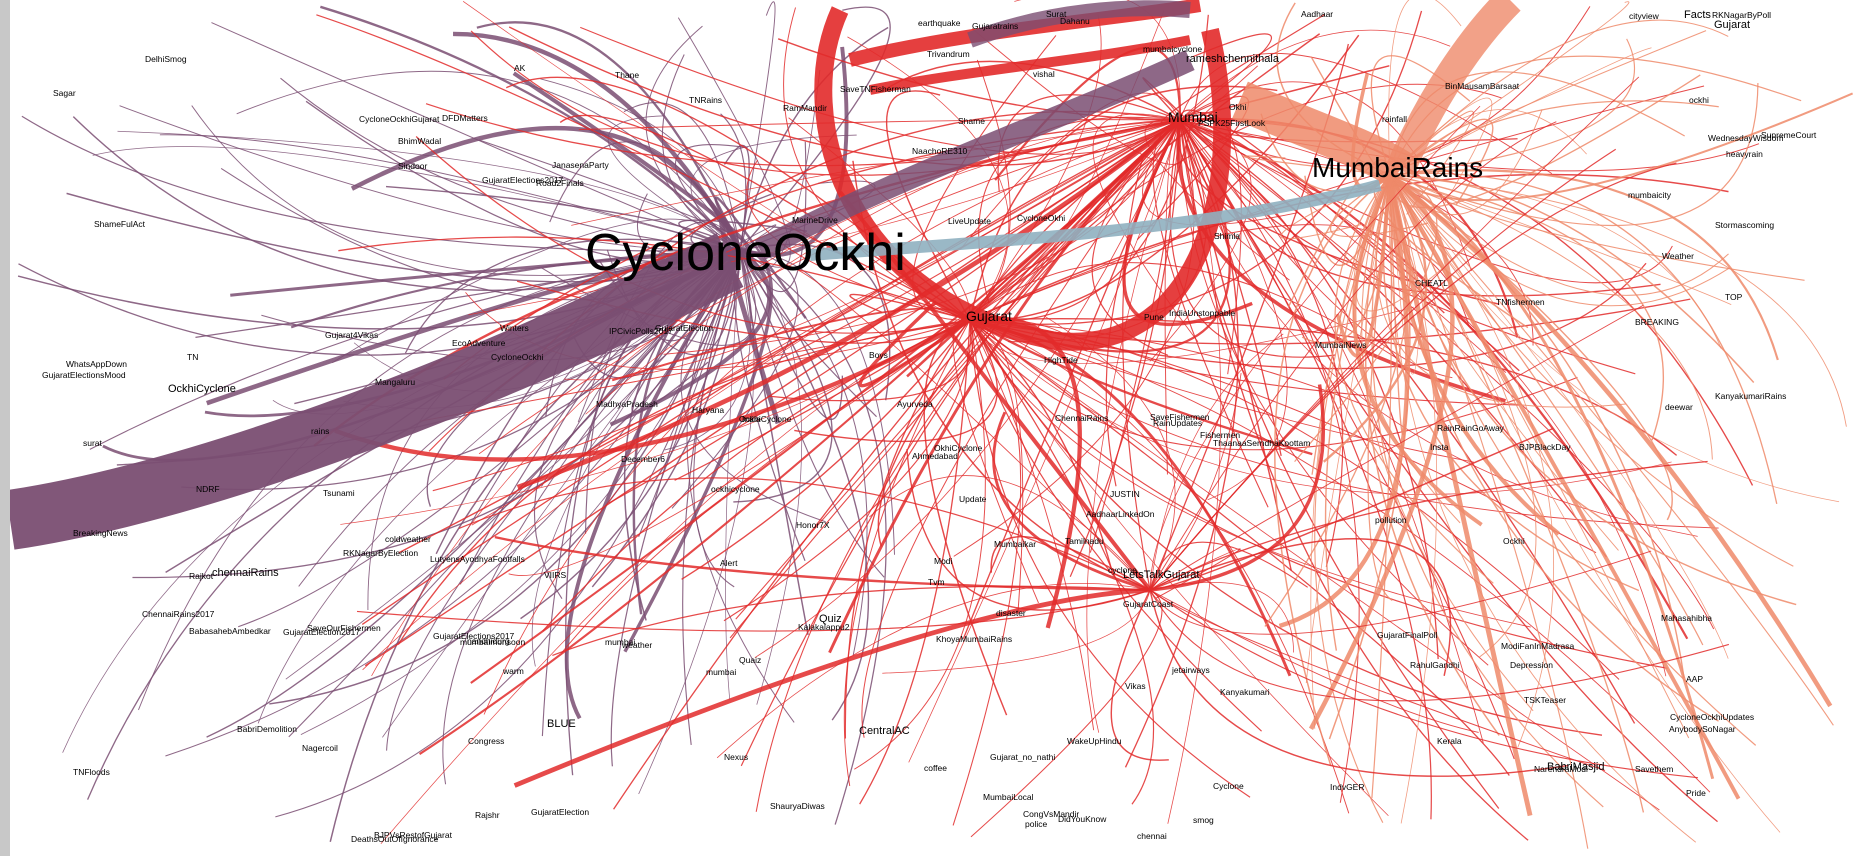 The width and height of the screenshot is (1861, 856). I want to click on node-label: Trivandrum, so click(948, 54).